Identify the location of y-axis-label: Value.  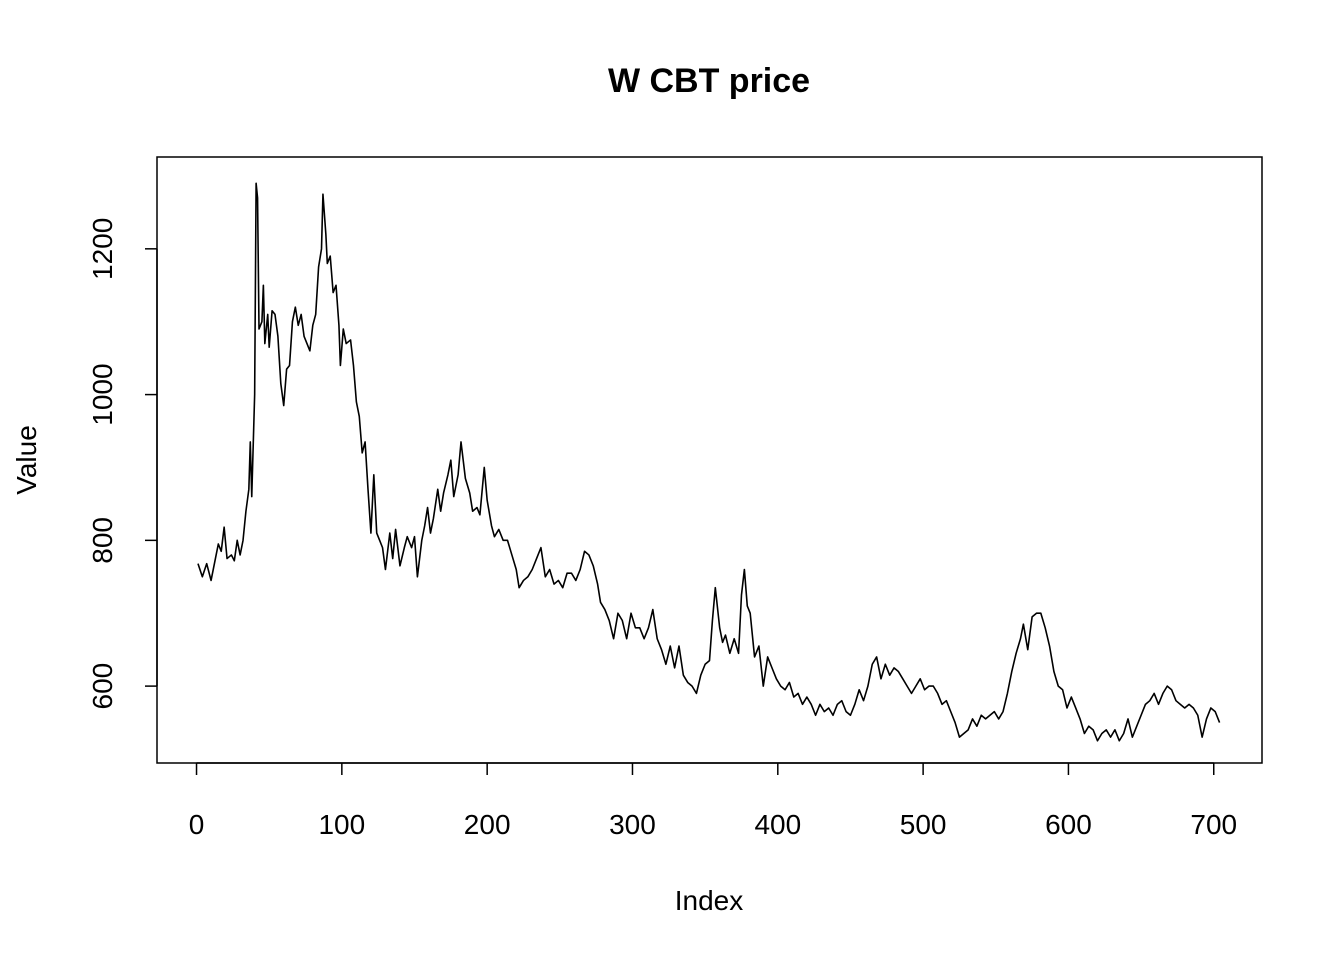
(26, 460).